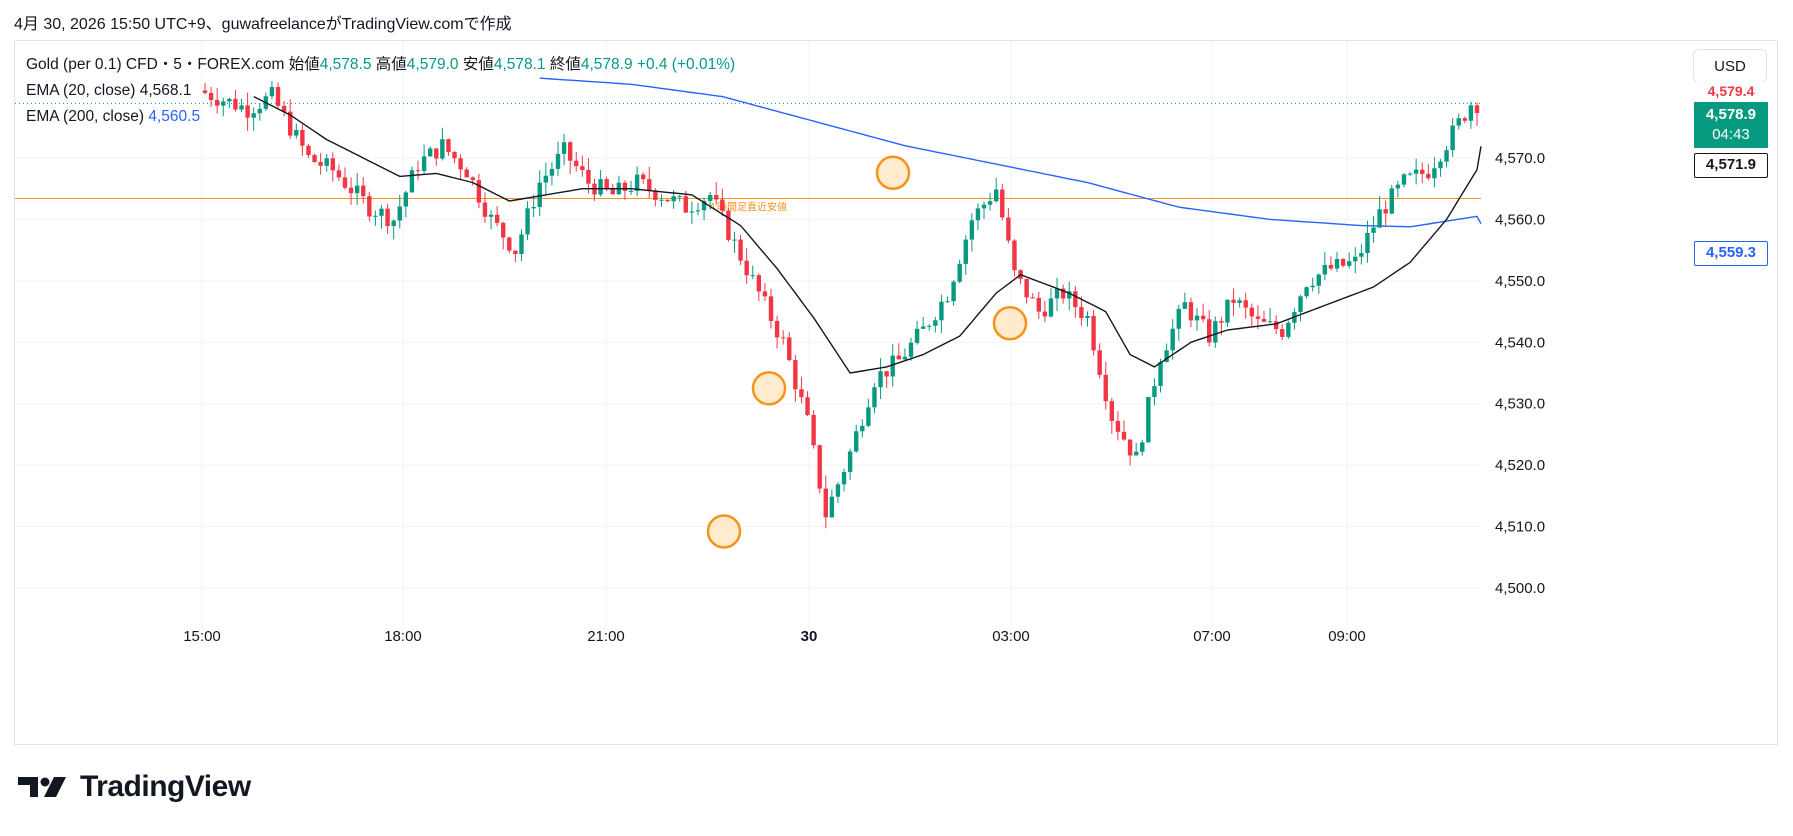  What do you see at coordinates (686, 64) in the screenshot?
I see `change-value: +0.4 (+0.01%)` at bounding box center [686, 64].